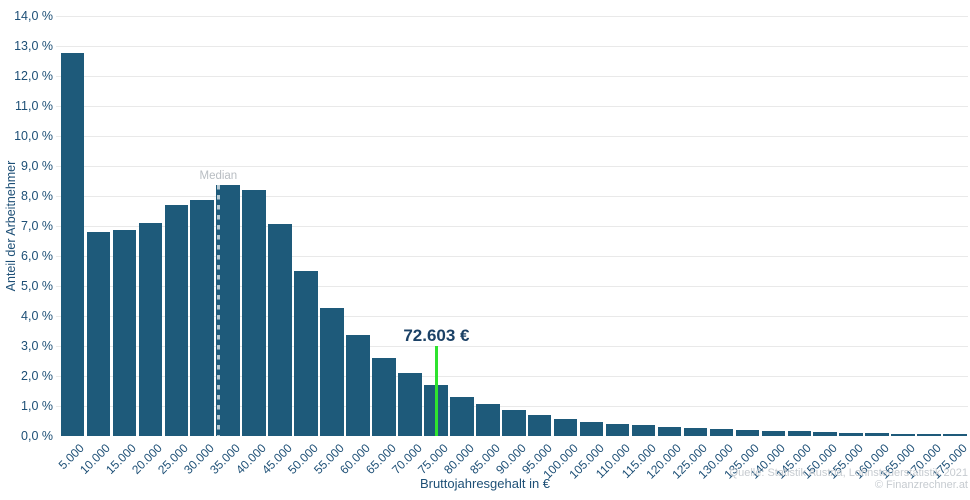 The height and width of the screenshot is (500, 970). What do you see at coordinates (921, 484) in the screenshot?
I see `copyright-line: © Finanzrechner.at` at bounding box center [921, 484].